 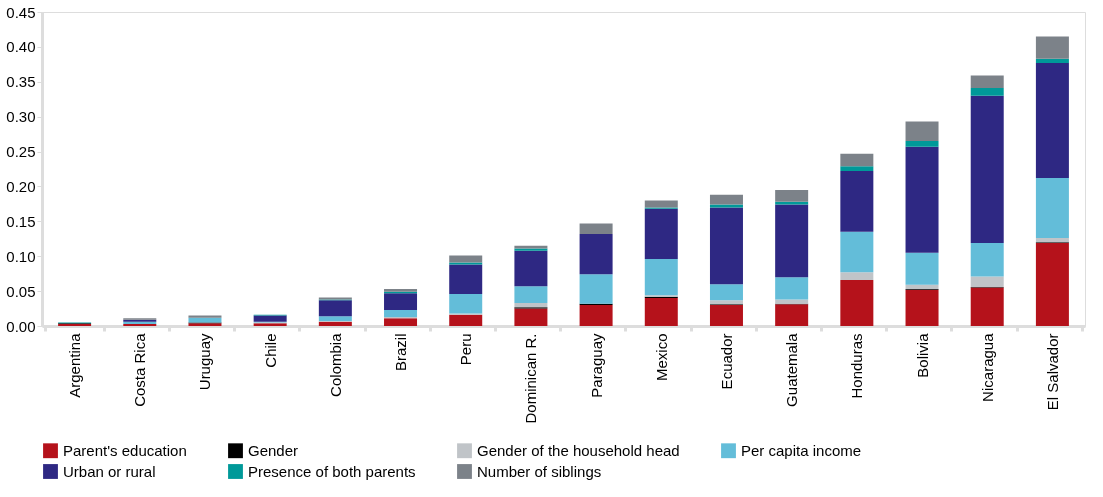 I want to click on legend-label: Parent's education, so click(x=125, y=450).